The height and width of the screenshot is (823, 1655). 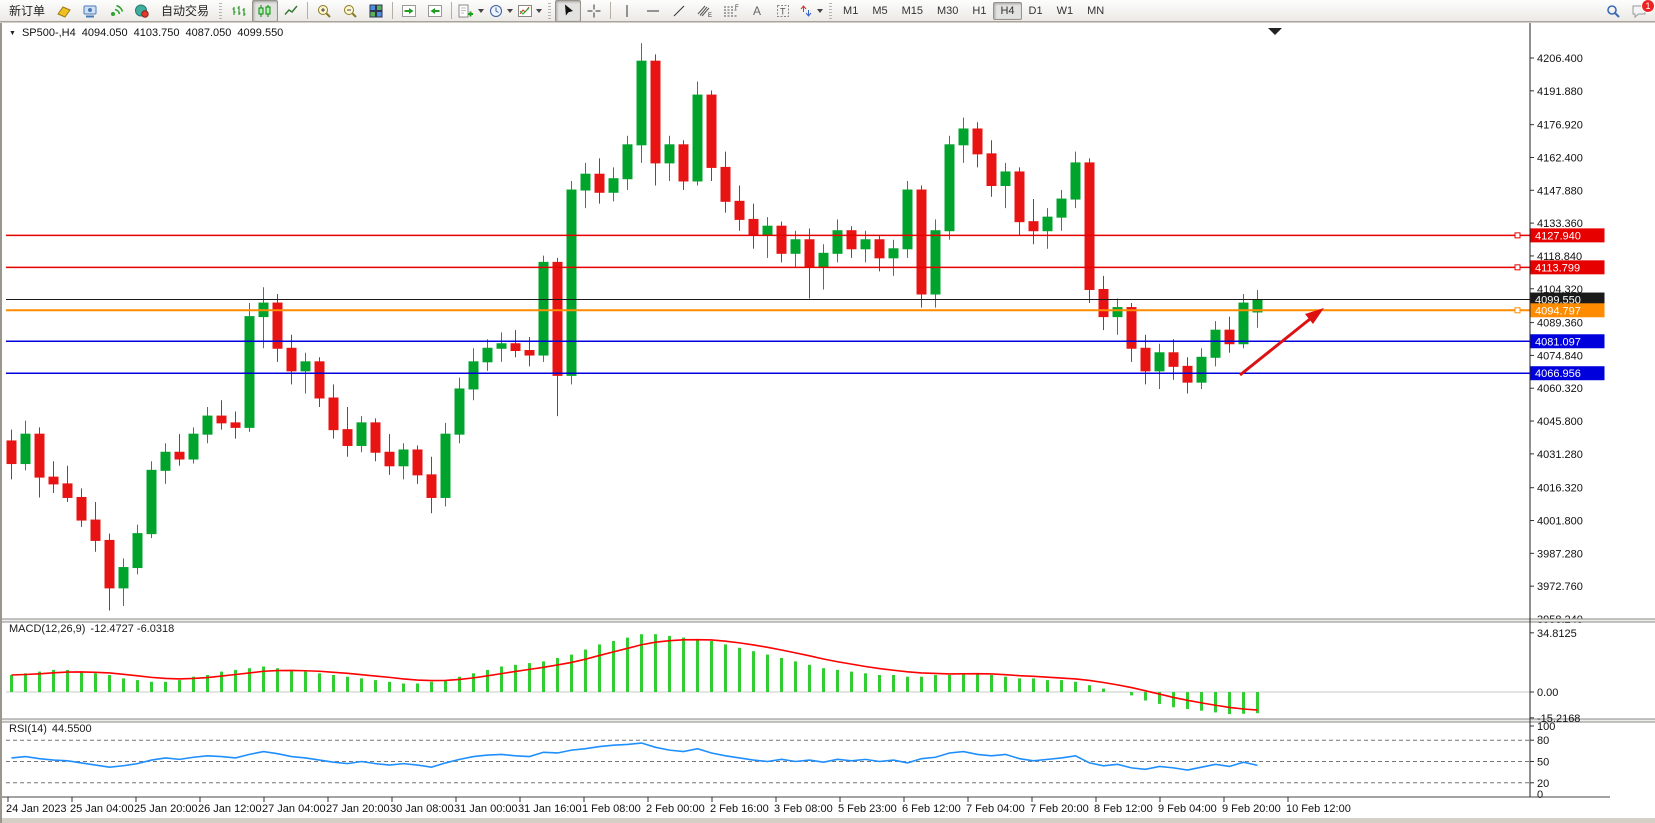 I want to click on equidistant-channel-button: E, so click(x=705, y=11).